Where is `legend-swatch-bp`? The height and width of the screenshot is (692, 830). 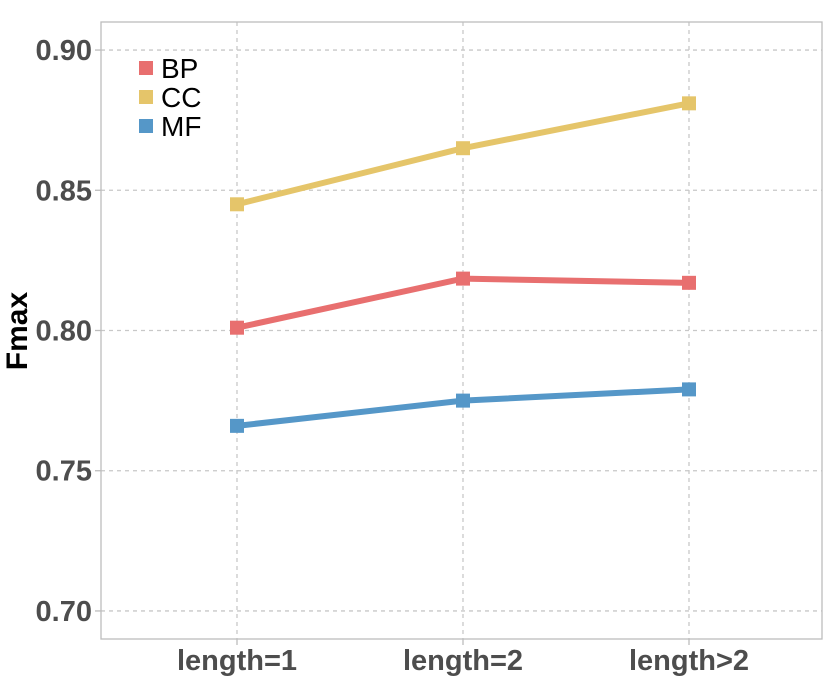
legend-swatch-bp is located at coordinates (146, 68).